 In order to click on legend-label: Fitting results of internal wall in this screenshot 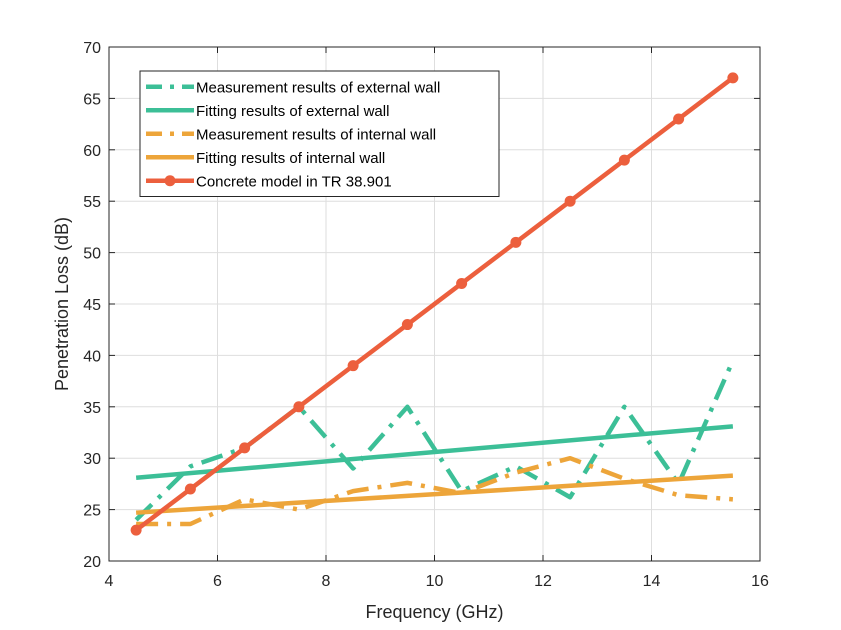, I will do `click(290, 158)`.